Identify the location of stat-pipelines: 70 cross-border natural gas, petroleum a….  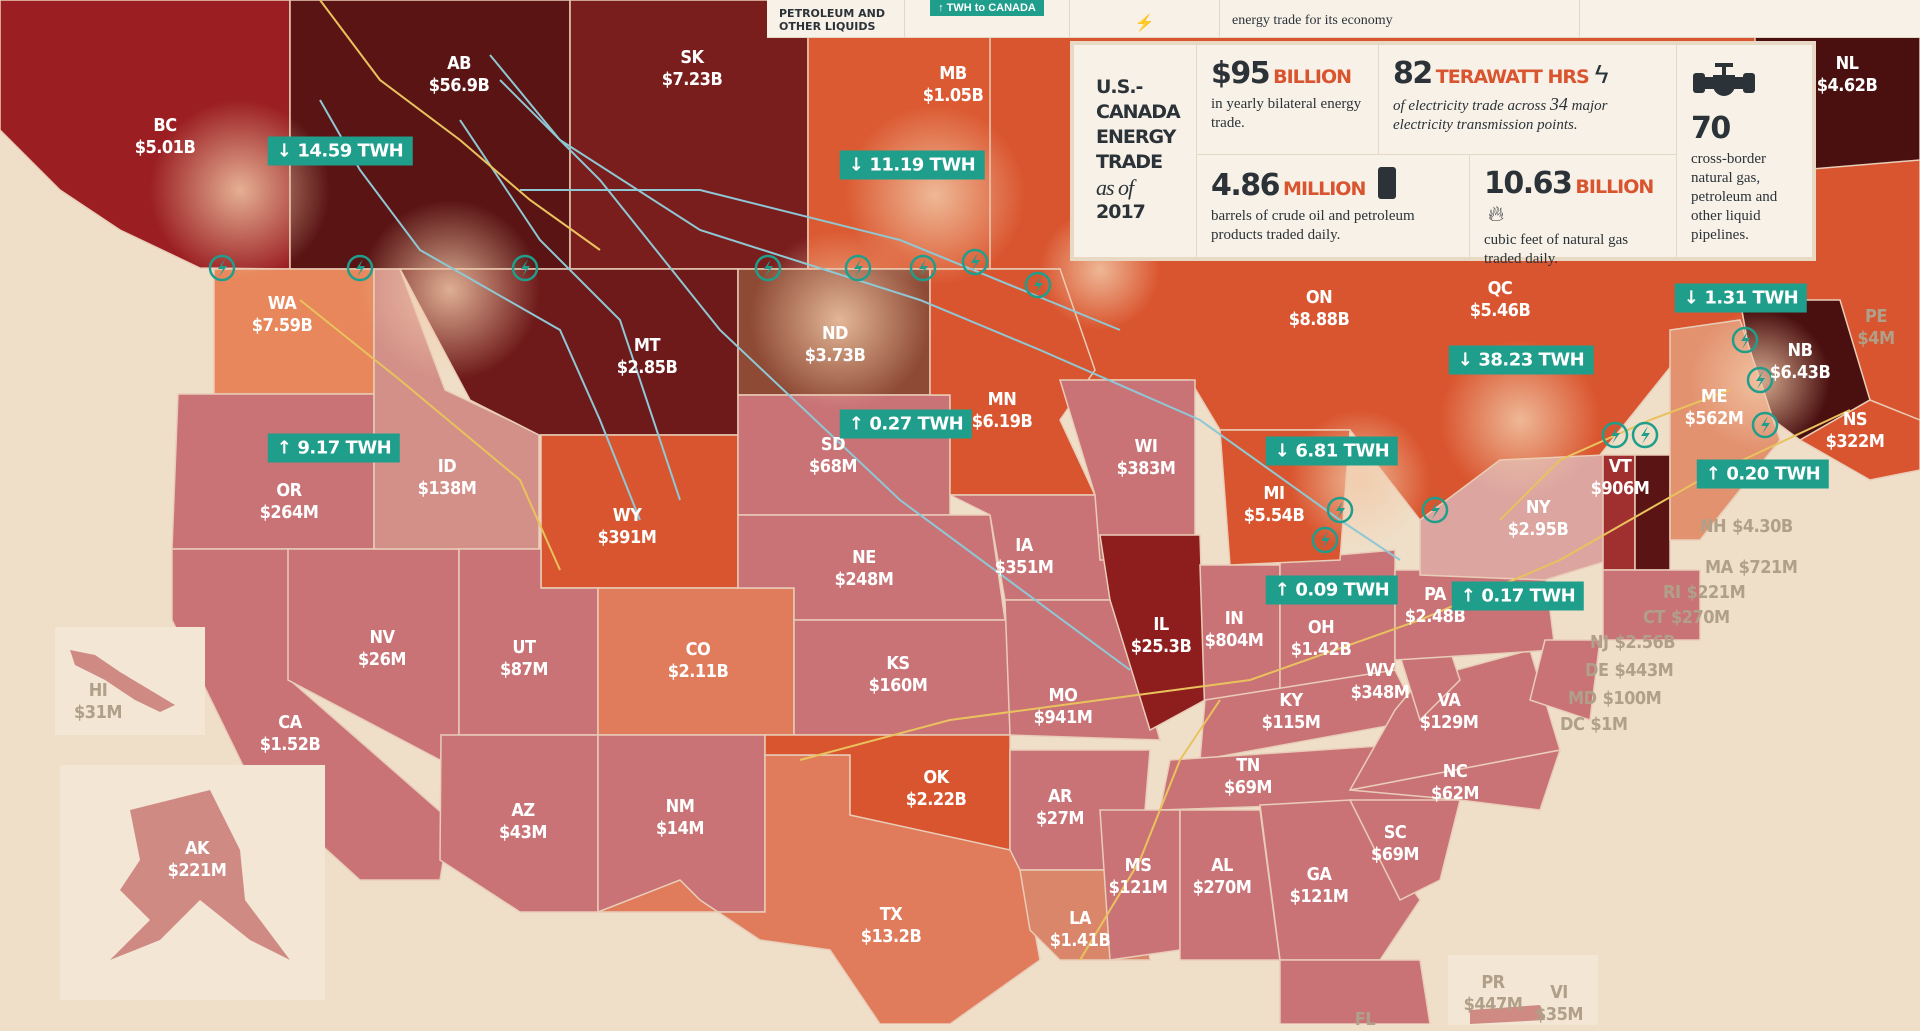
(1744, 151).